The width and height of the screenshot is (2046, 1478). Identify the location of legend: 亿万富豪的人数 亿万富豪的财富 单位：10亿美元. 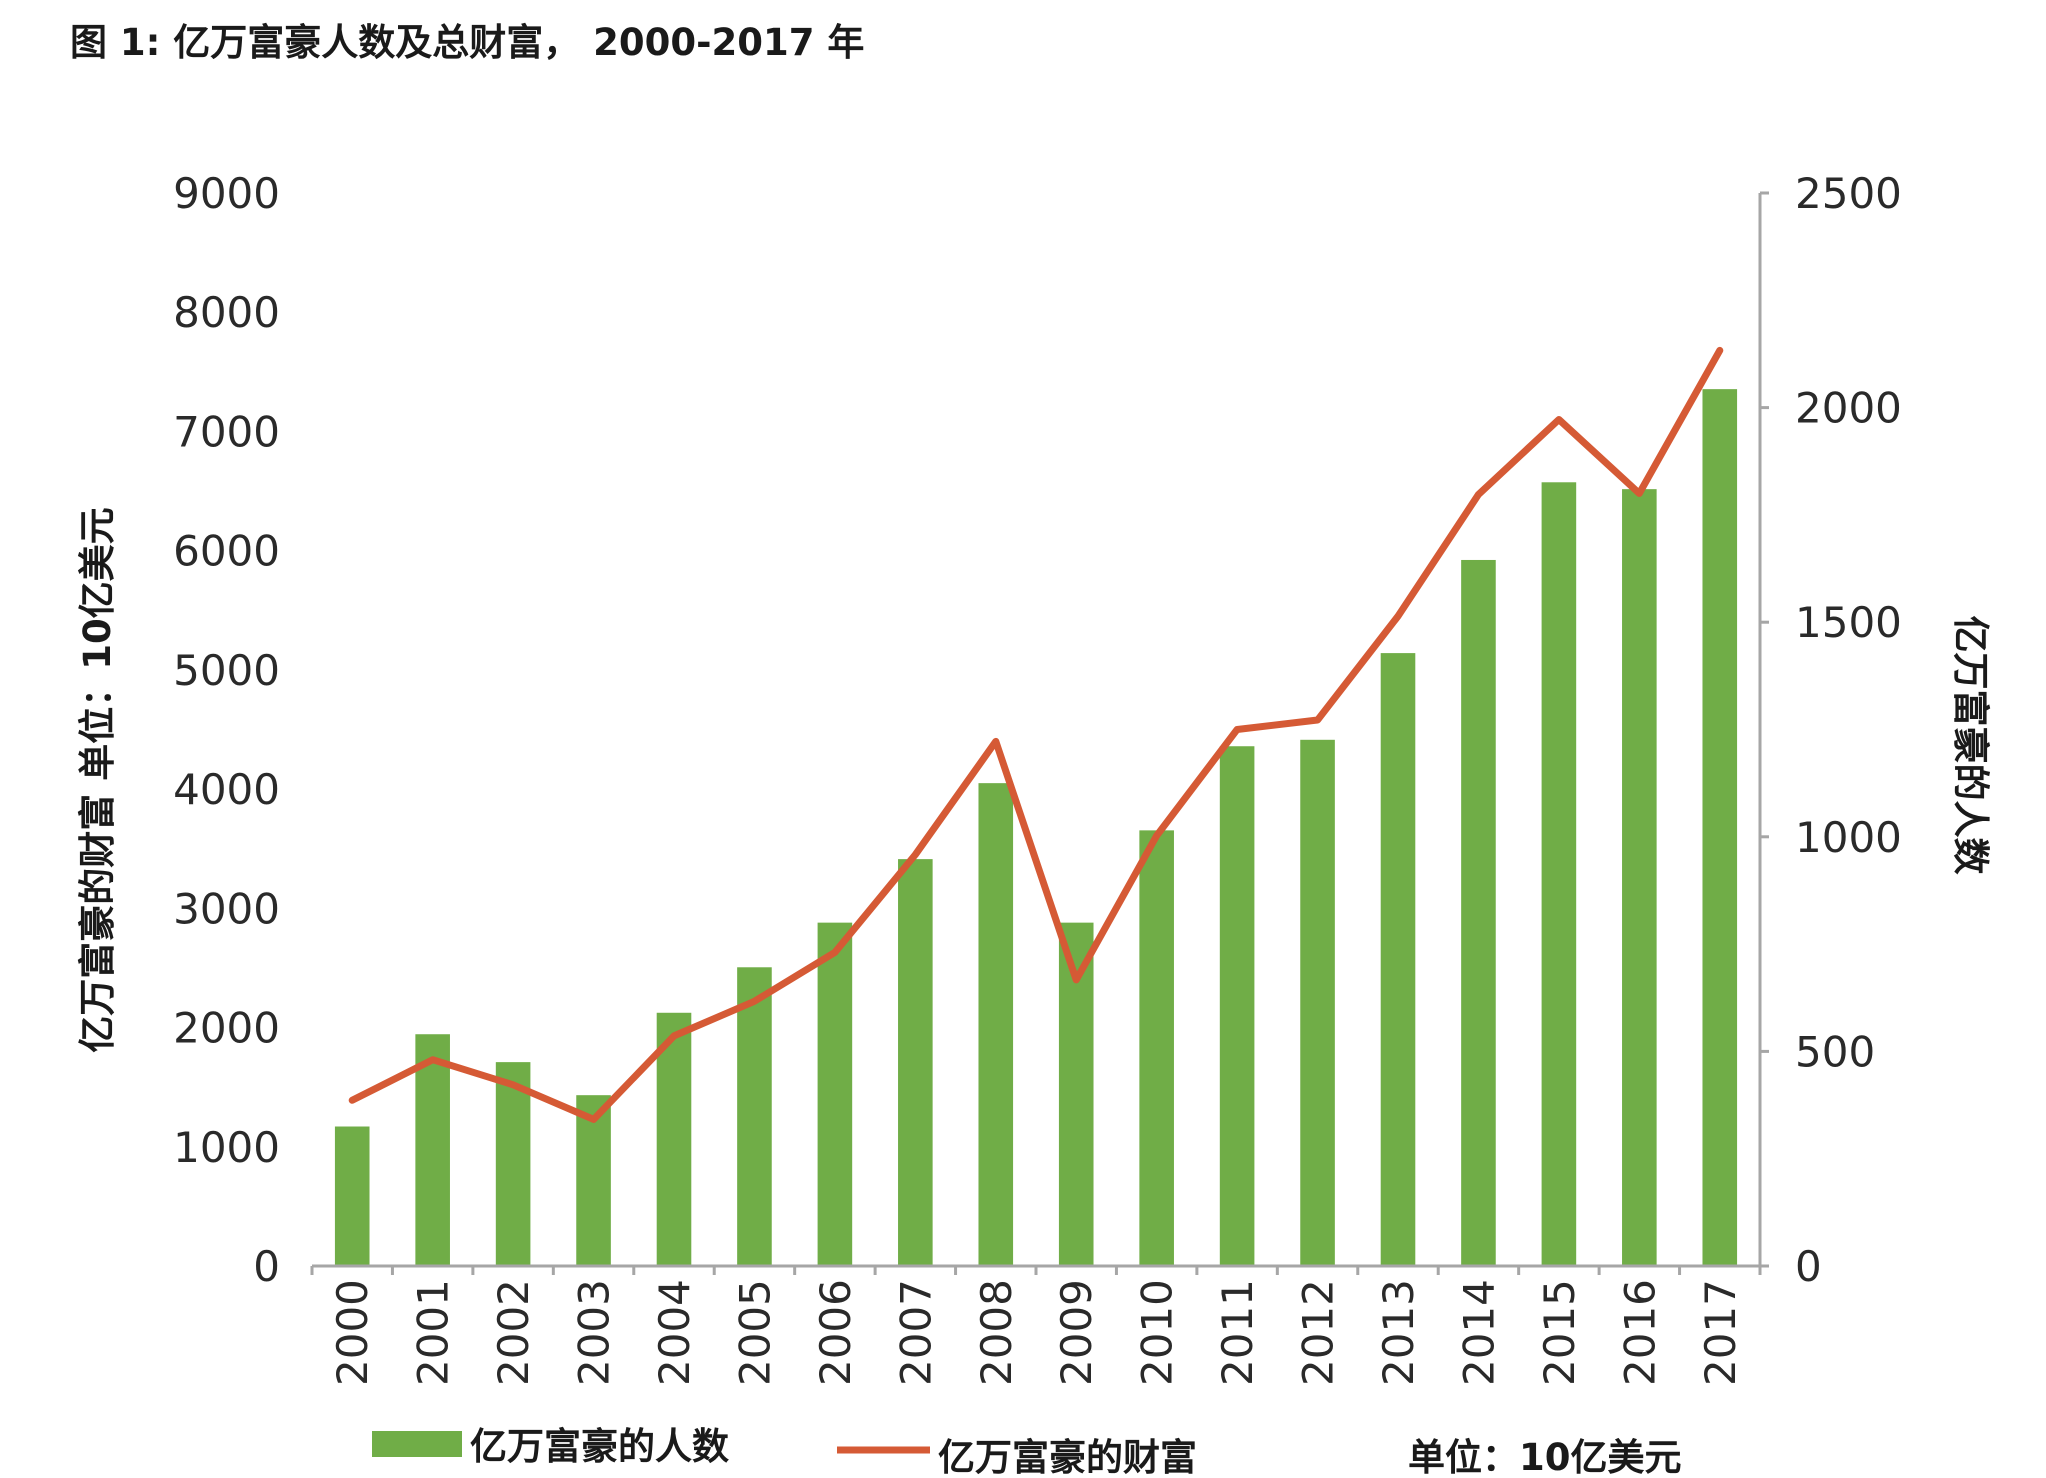
(1027, 1451).